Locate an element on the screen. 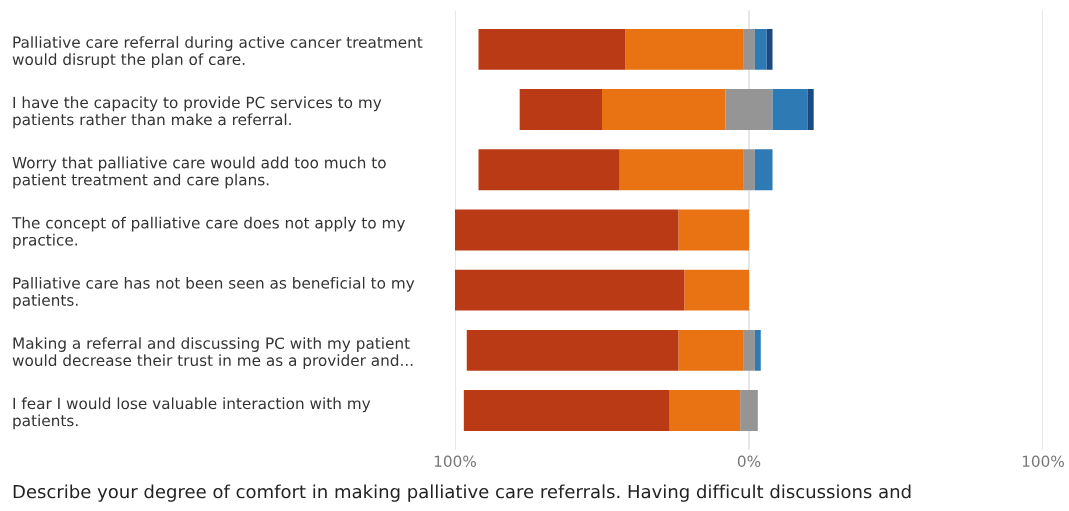 This screenshot has width=1069, height=511. text: Describe your degree of comfort in making palliative care referrals. Having difficult discussions and is located at coordinates (462, 493).